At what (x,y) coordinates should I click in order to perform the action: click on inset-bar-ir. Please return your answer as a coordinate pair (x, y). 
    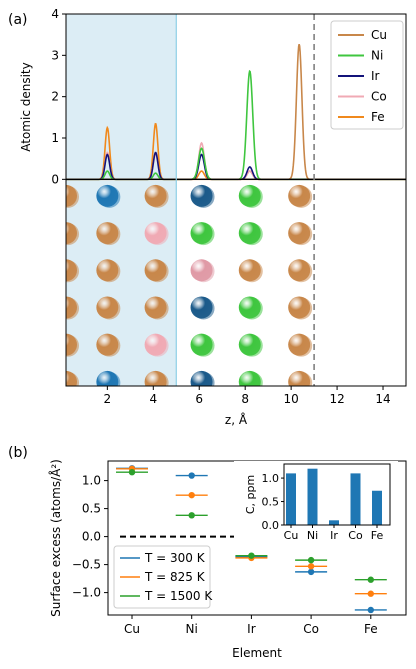
    Looking at the image, I should click on (334, 522).